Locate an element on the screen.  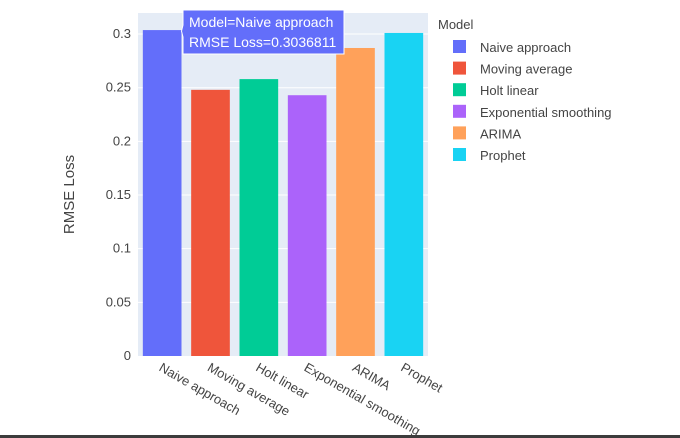
legend-item: Prophet is located at coordinates (489, 155).